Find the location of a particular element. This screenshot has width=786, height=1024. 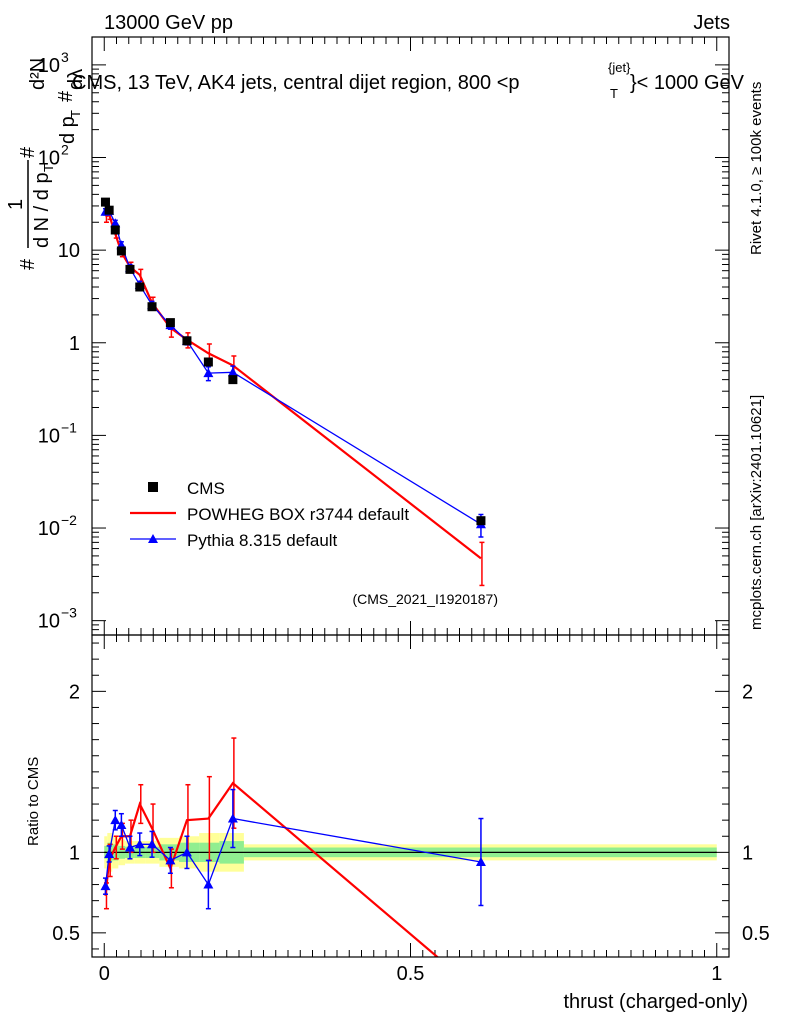

ratio-y-tick-label-right: 1 is located at coordinates (747, 853).